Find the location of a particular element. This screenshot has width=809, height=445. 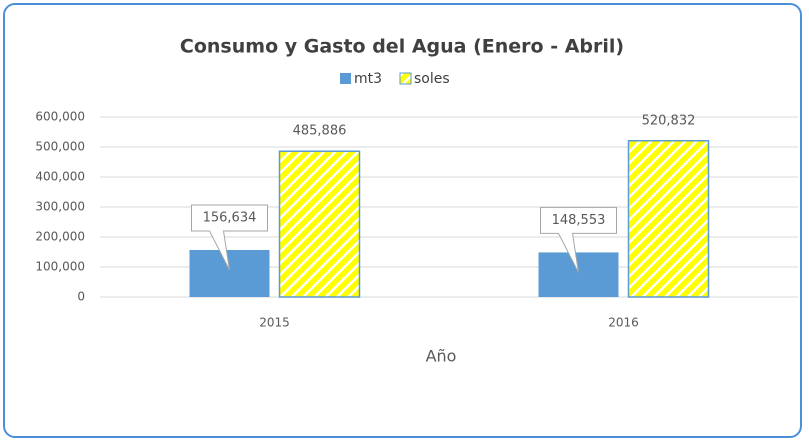

x-tick-label: 2016 is located at coordinates (623, 323).